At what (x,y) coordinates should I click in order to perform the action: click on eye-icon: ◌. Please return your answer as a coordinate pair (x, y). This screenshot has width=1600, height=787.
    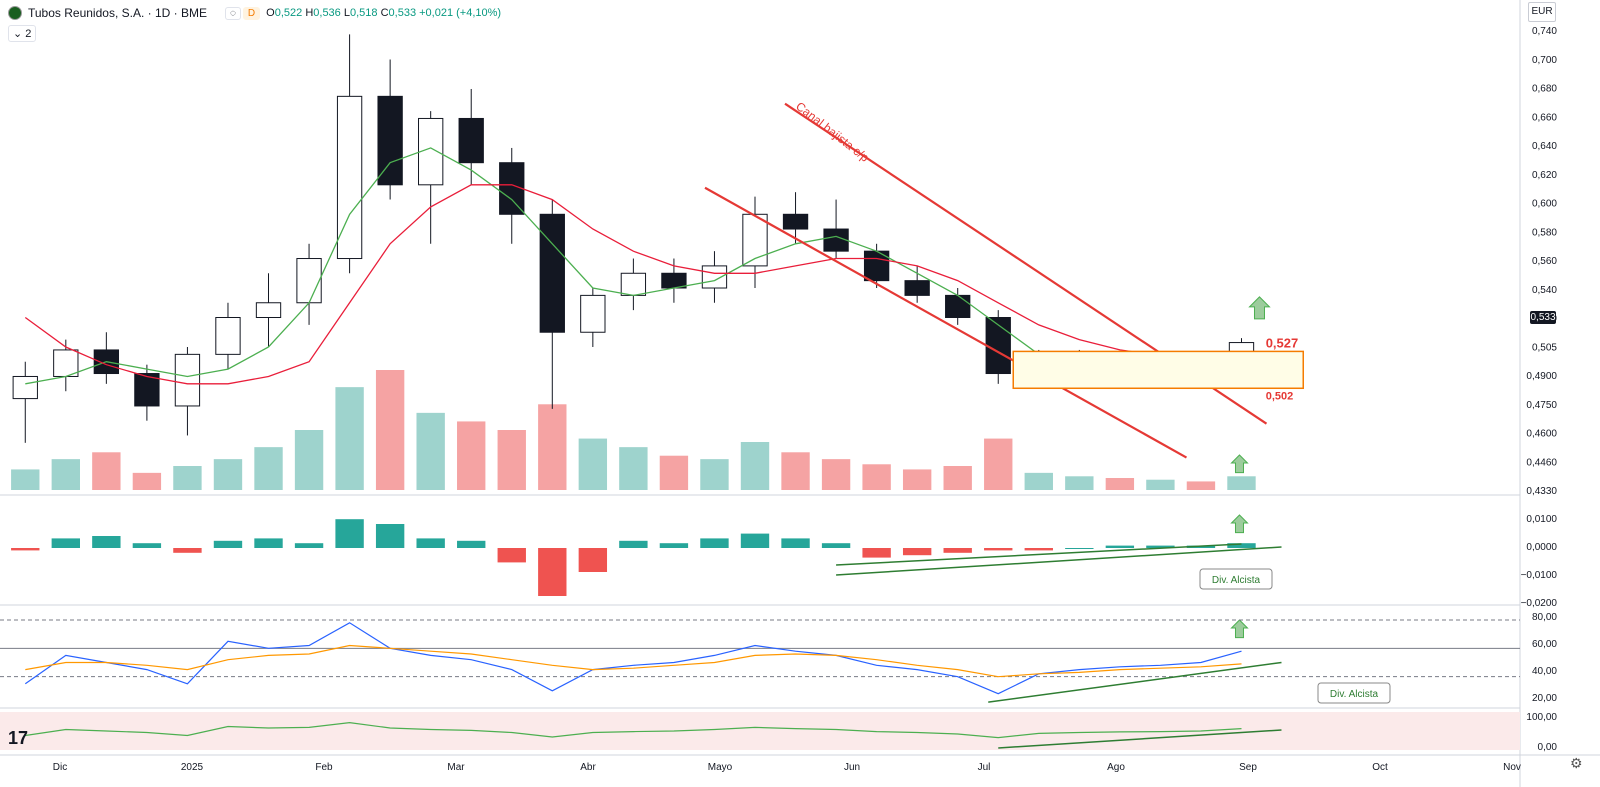
    Looking at the image, I should click on (232, 13).